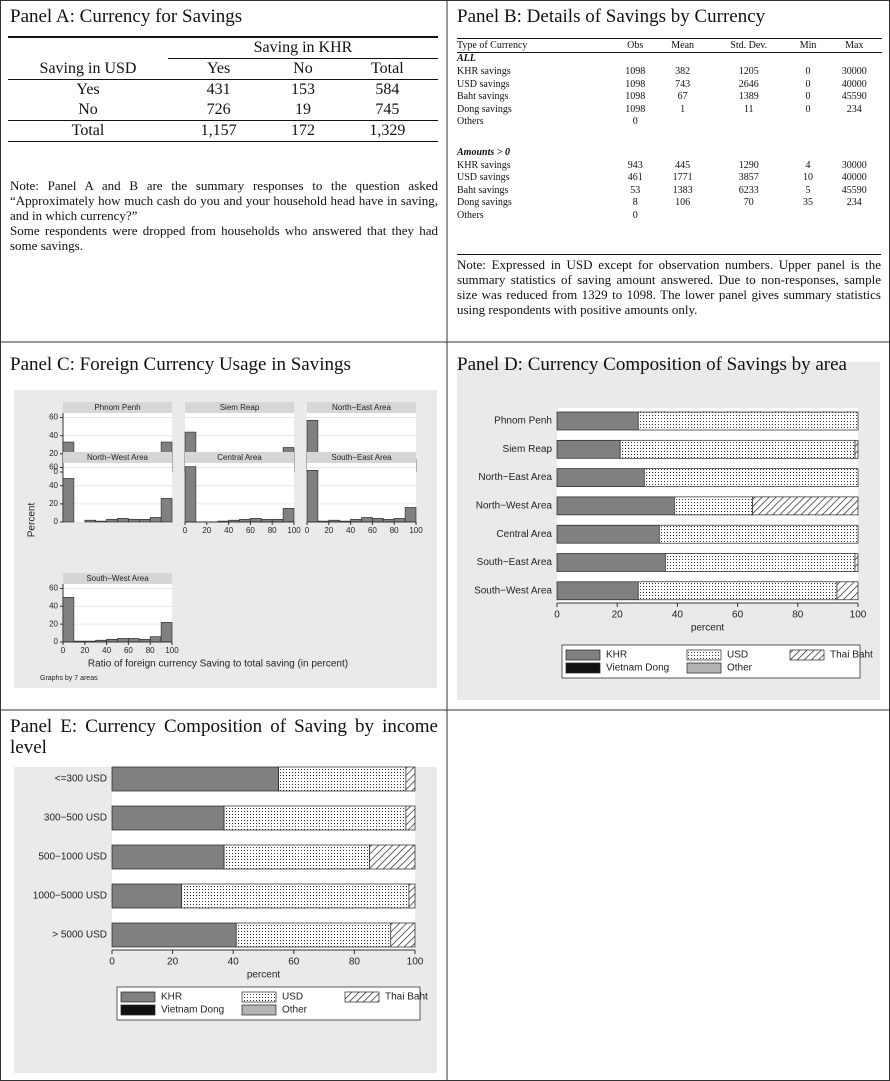  Describe the element at coordinates (56, 521) in the screenshot. I see `y-tick-label: 0` at that location.